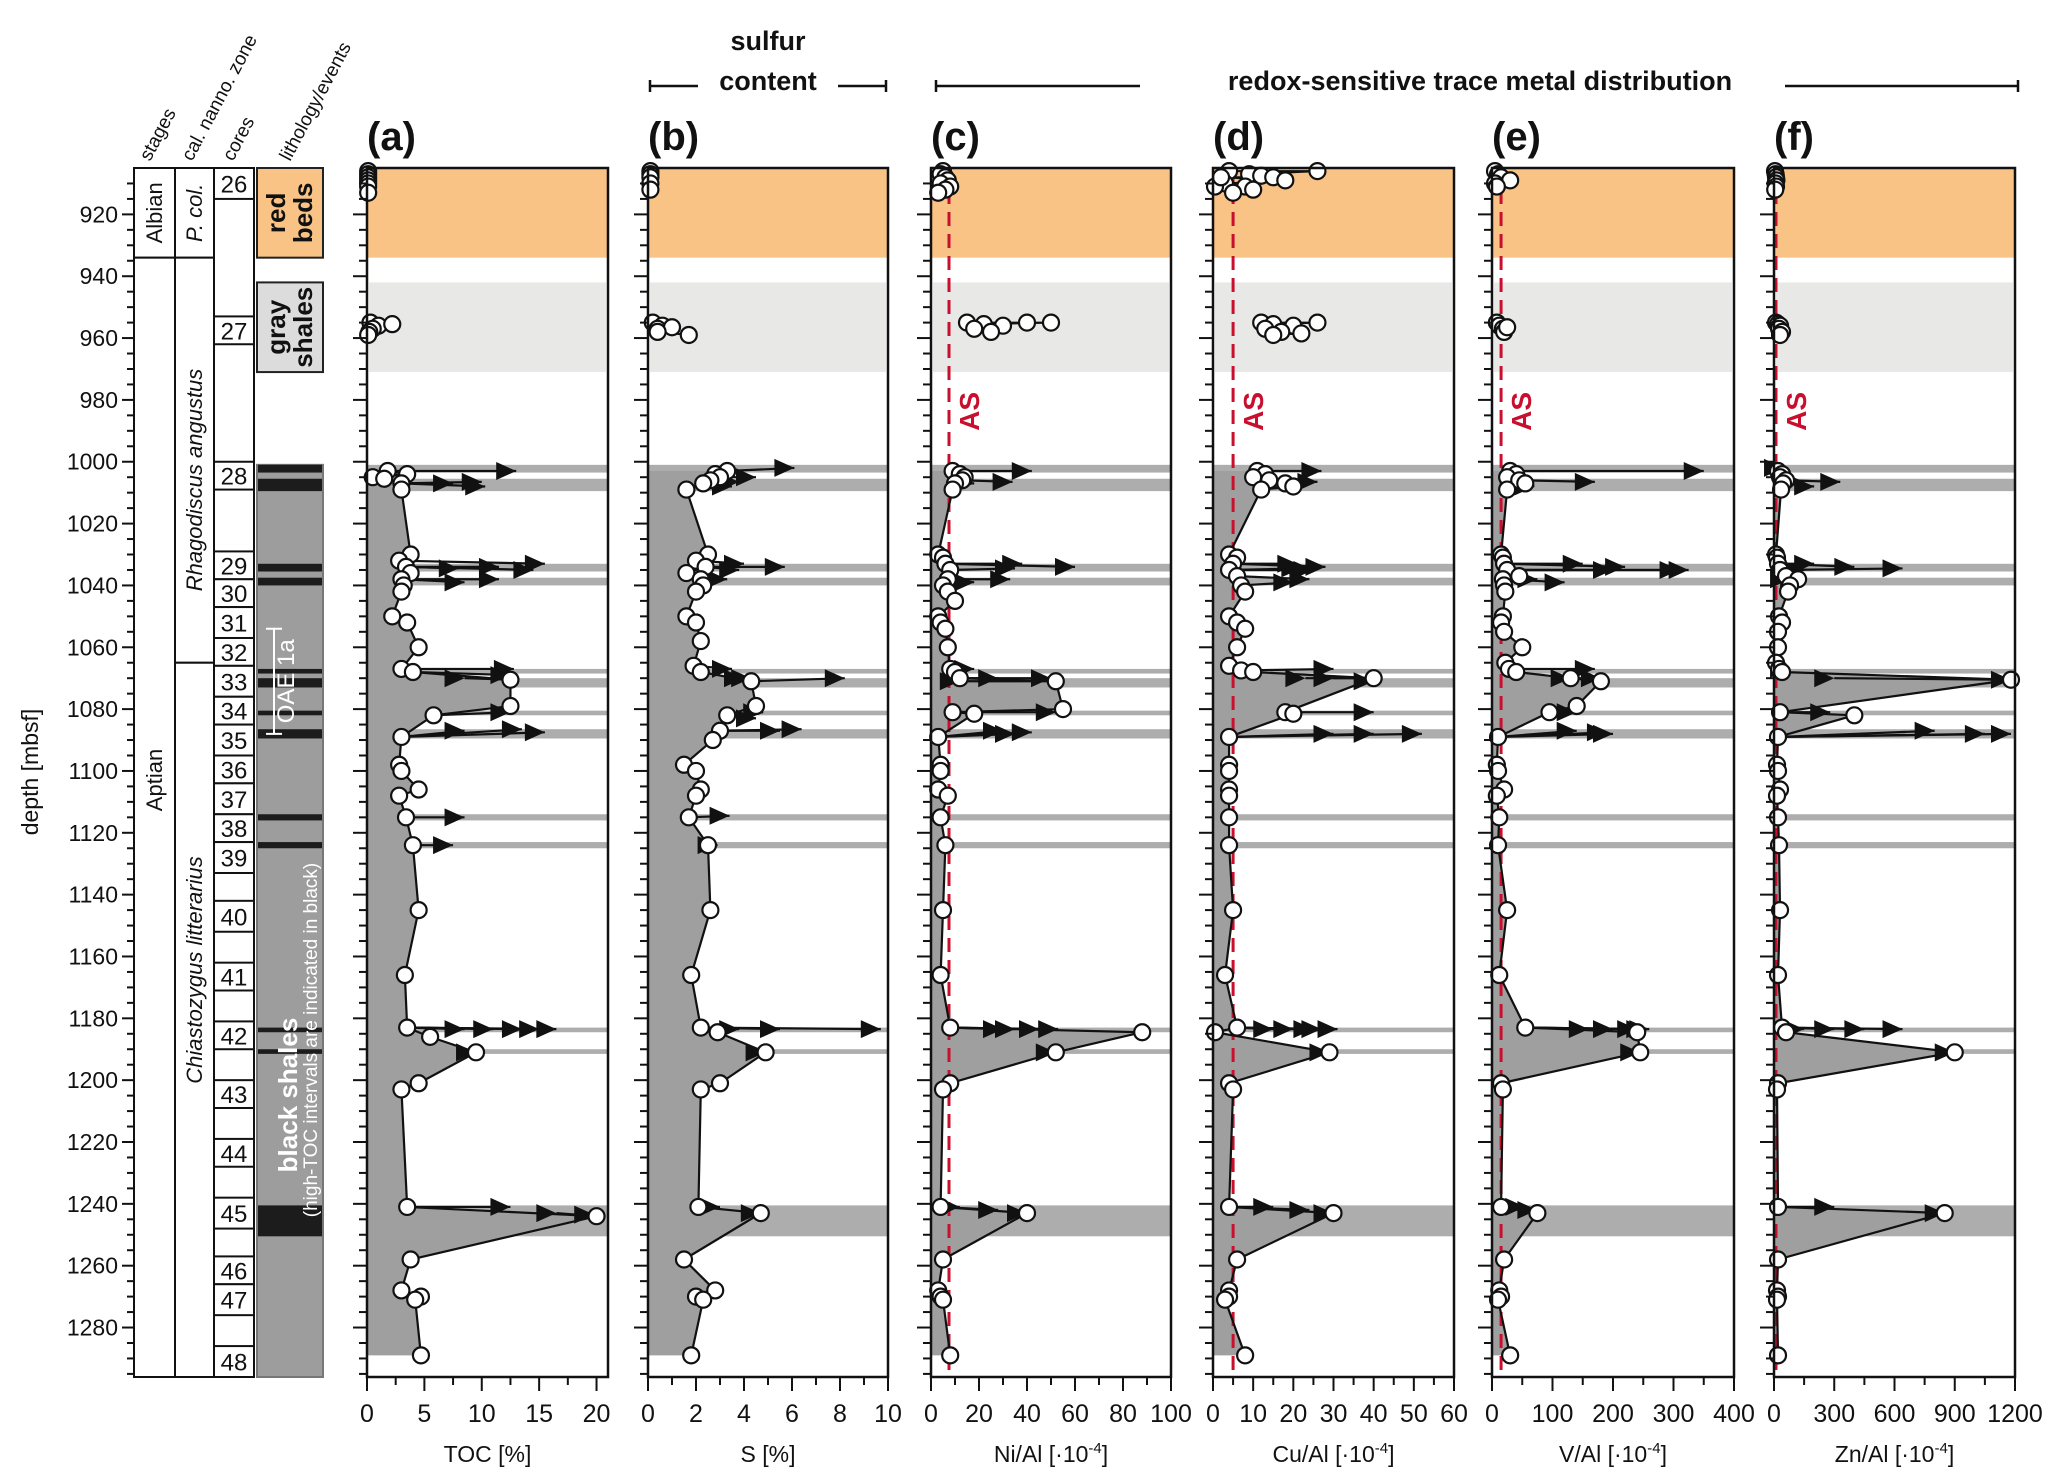  I want to click on core-label: 45, so click(234, 1214).